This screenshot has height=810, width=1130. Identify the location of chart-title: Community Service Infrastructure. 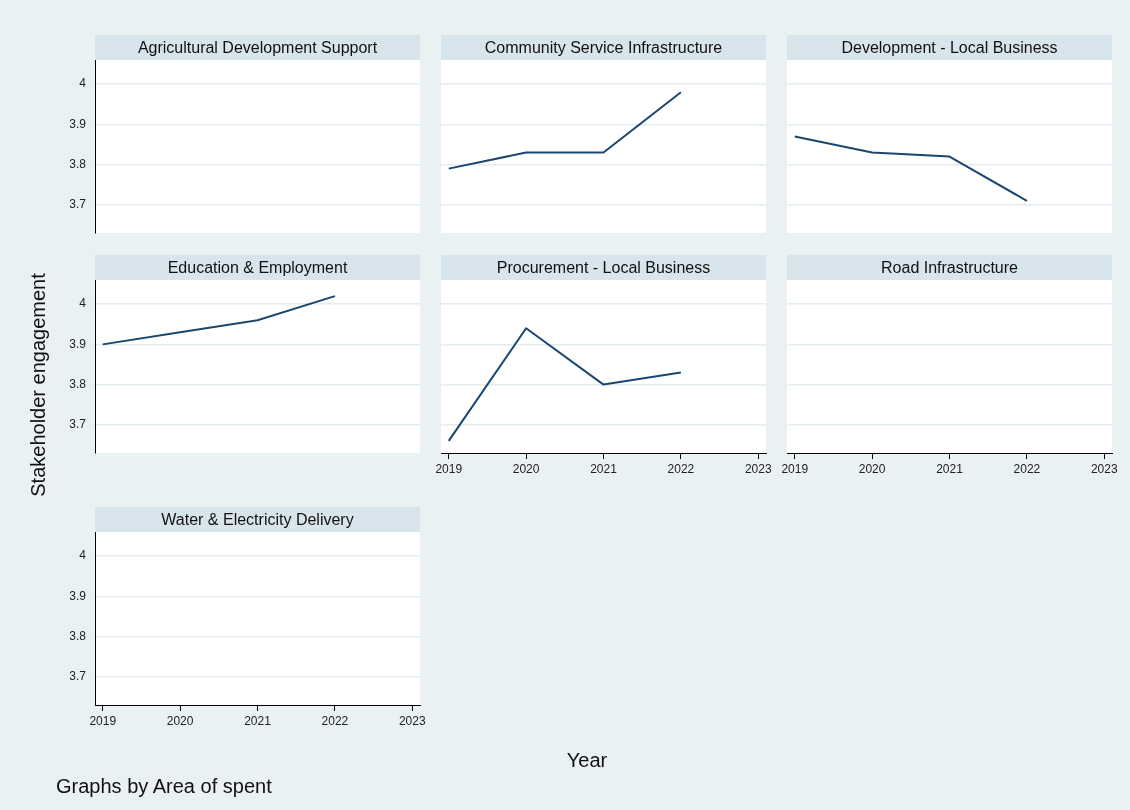
(603, 47).